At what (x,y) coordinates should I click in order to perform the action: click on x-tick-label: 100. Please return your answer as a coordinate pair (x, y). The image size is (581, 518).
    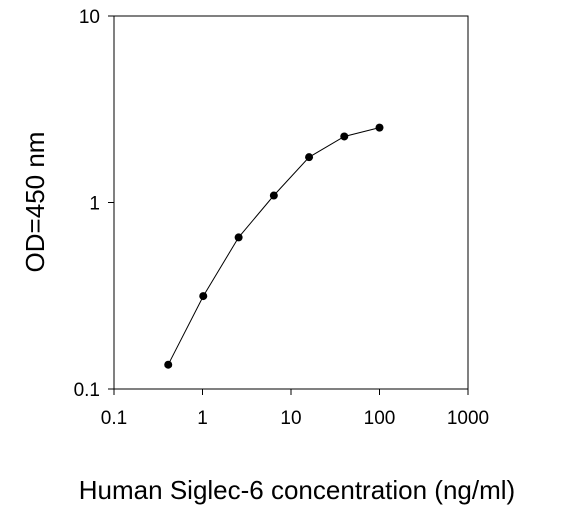
    Looking at the image, I should click on (380, 418).